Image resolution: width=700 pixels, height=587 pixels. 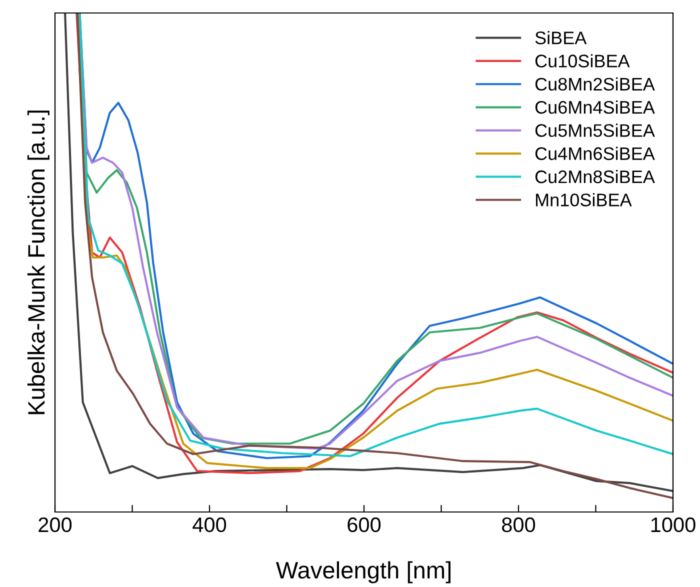 What do you see at coordinates (209, 524) in the screenshot?
I see `x-tick-label: 400` at bounding box center [209, 524].